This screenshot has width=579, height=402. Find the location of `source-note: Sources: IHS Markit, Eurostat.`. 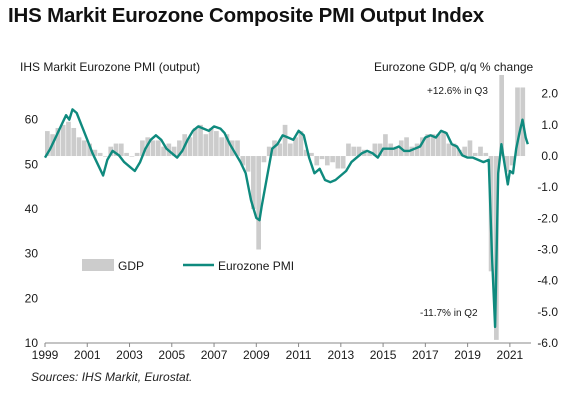

source-note: Sources: IHS Markit, Eurostat. is located at coordinates (112, 377).